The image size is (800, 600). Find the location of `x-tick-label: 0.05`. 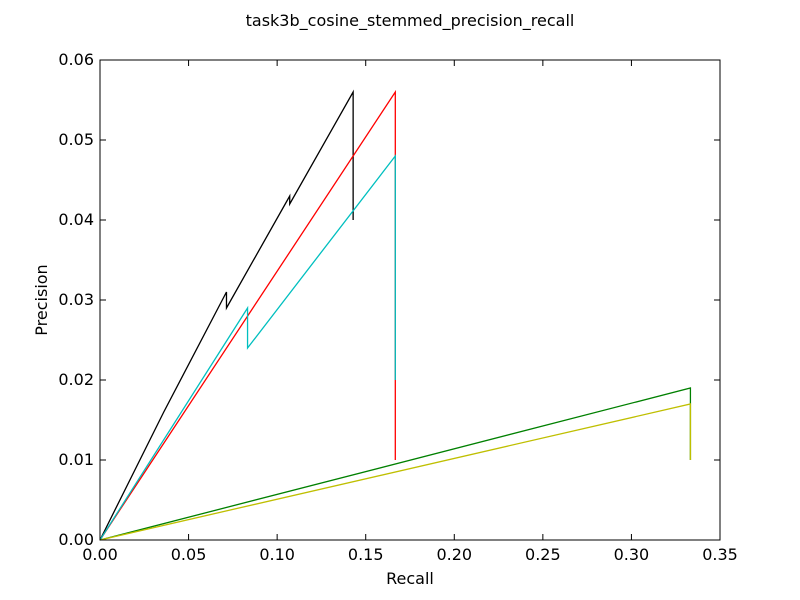

x-tick-label: 0.05 is located at coordinates (189, 554).